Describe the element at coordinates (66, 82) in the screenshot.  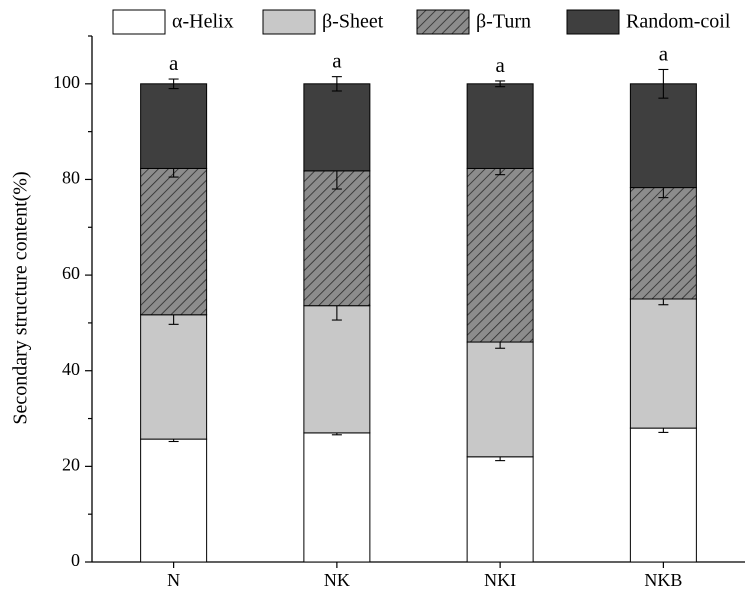
I see `y-tick-label: 100` at that location.